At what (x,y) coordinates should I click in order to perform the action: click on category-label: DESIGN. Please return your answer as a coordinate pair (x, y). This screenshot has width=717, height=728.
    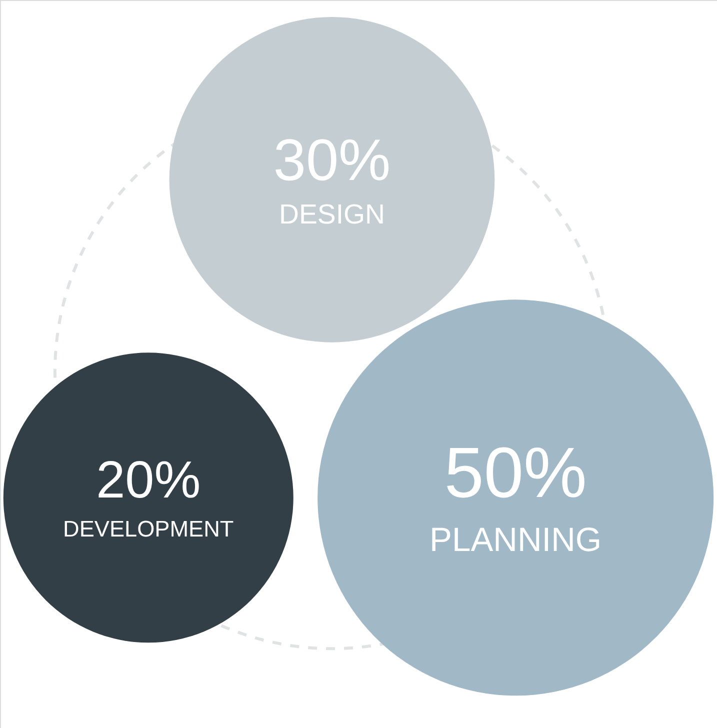
    Looking at the image, I should click on (331, 214).